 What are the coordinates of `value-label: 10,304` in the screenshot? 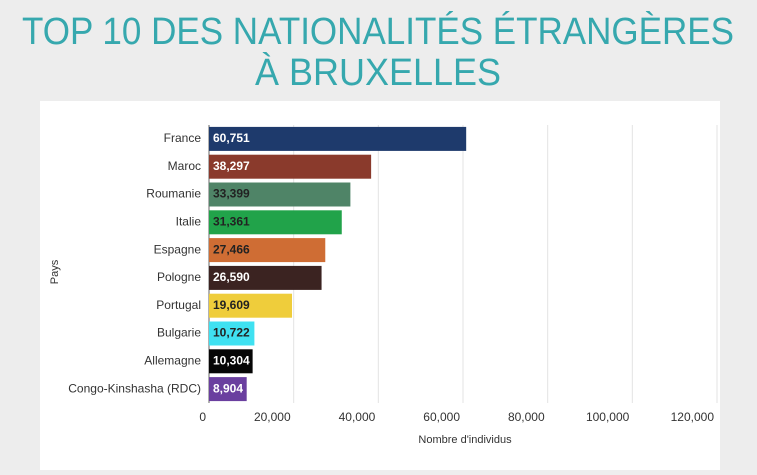 It's located at (231, 360).